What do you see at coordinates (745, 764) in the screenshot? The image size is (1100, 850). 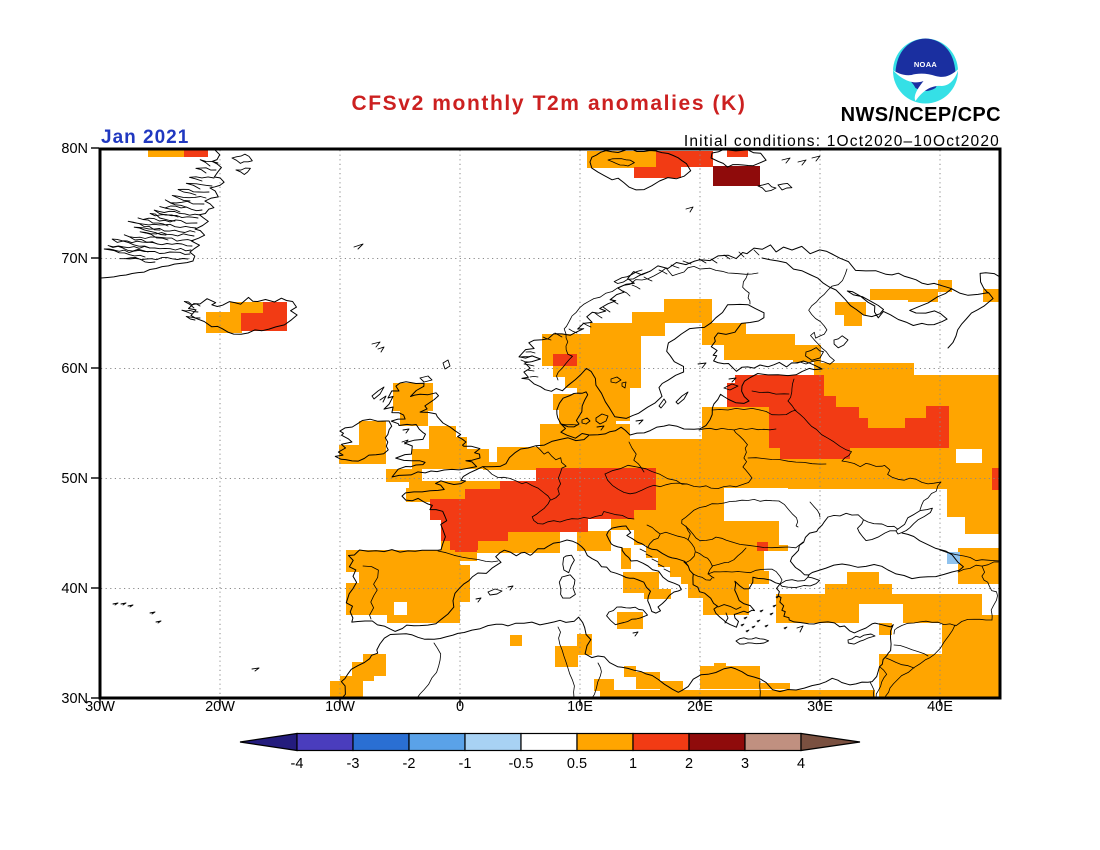 I see `svg-text: 3` at bounding box center [745, 764].